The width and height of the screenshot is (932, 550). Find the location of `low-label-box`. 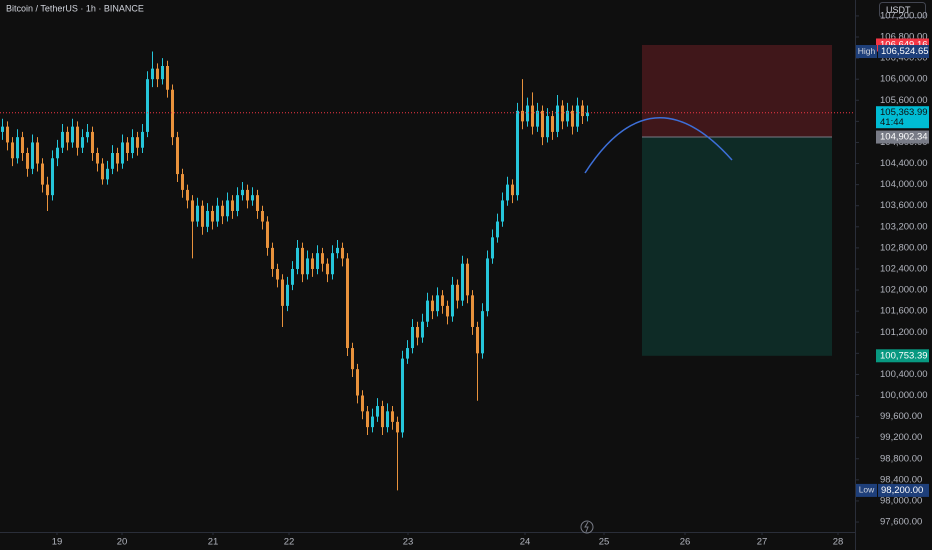

low-label-box is located at coordinates (903, 490).